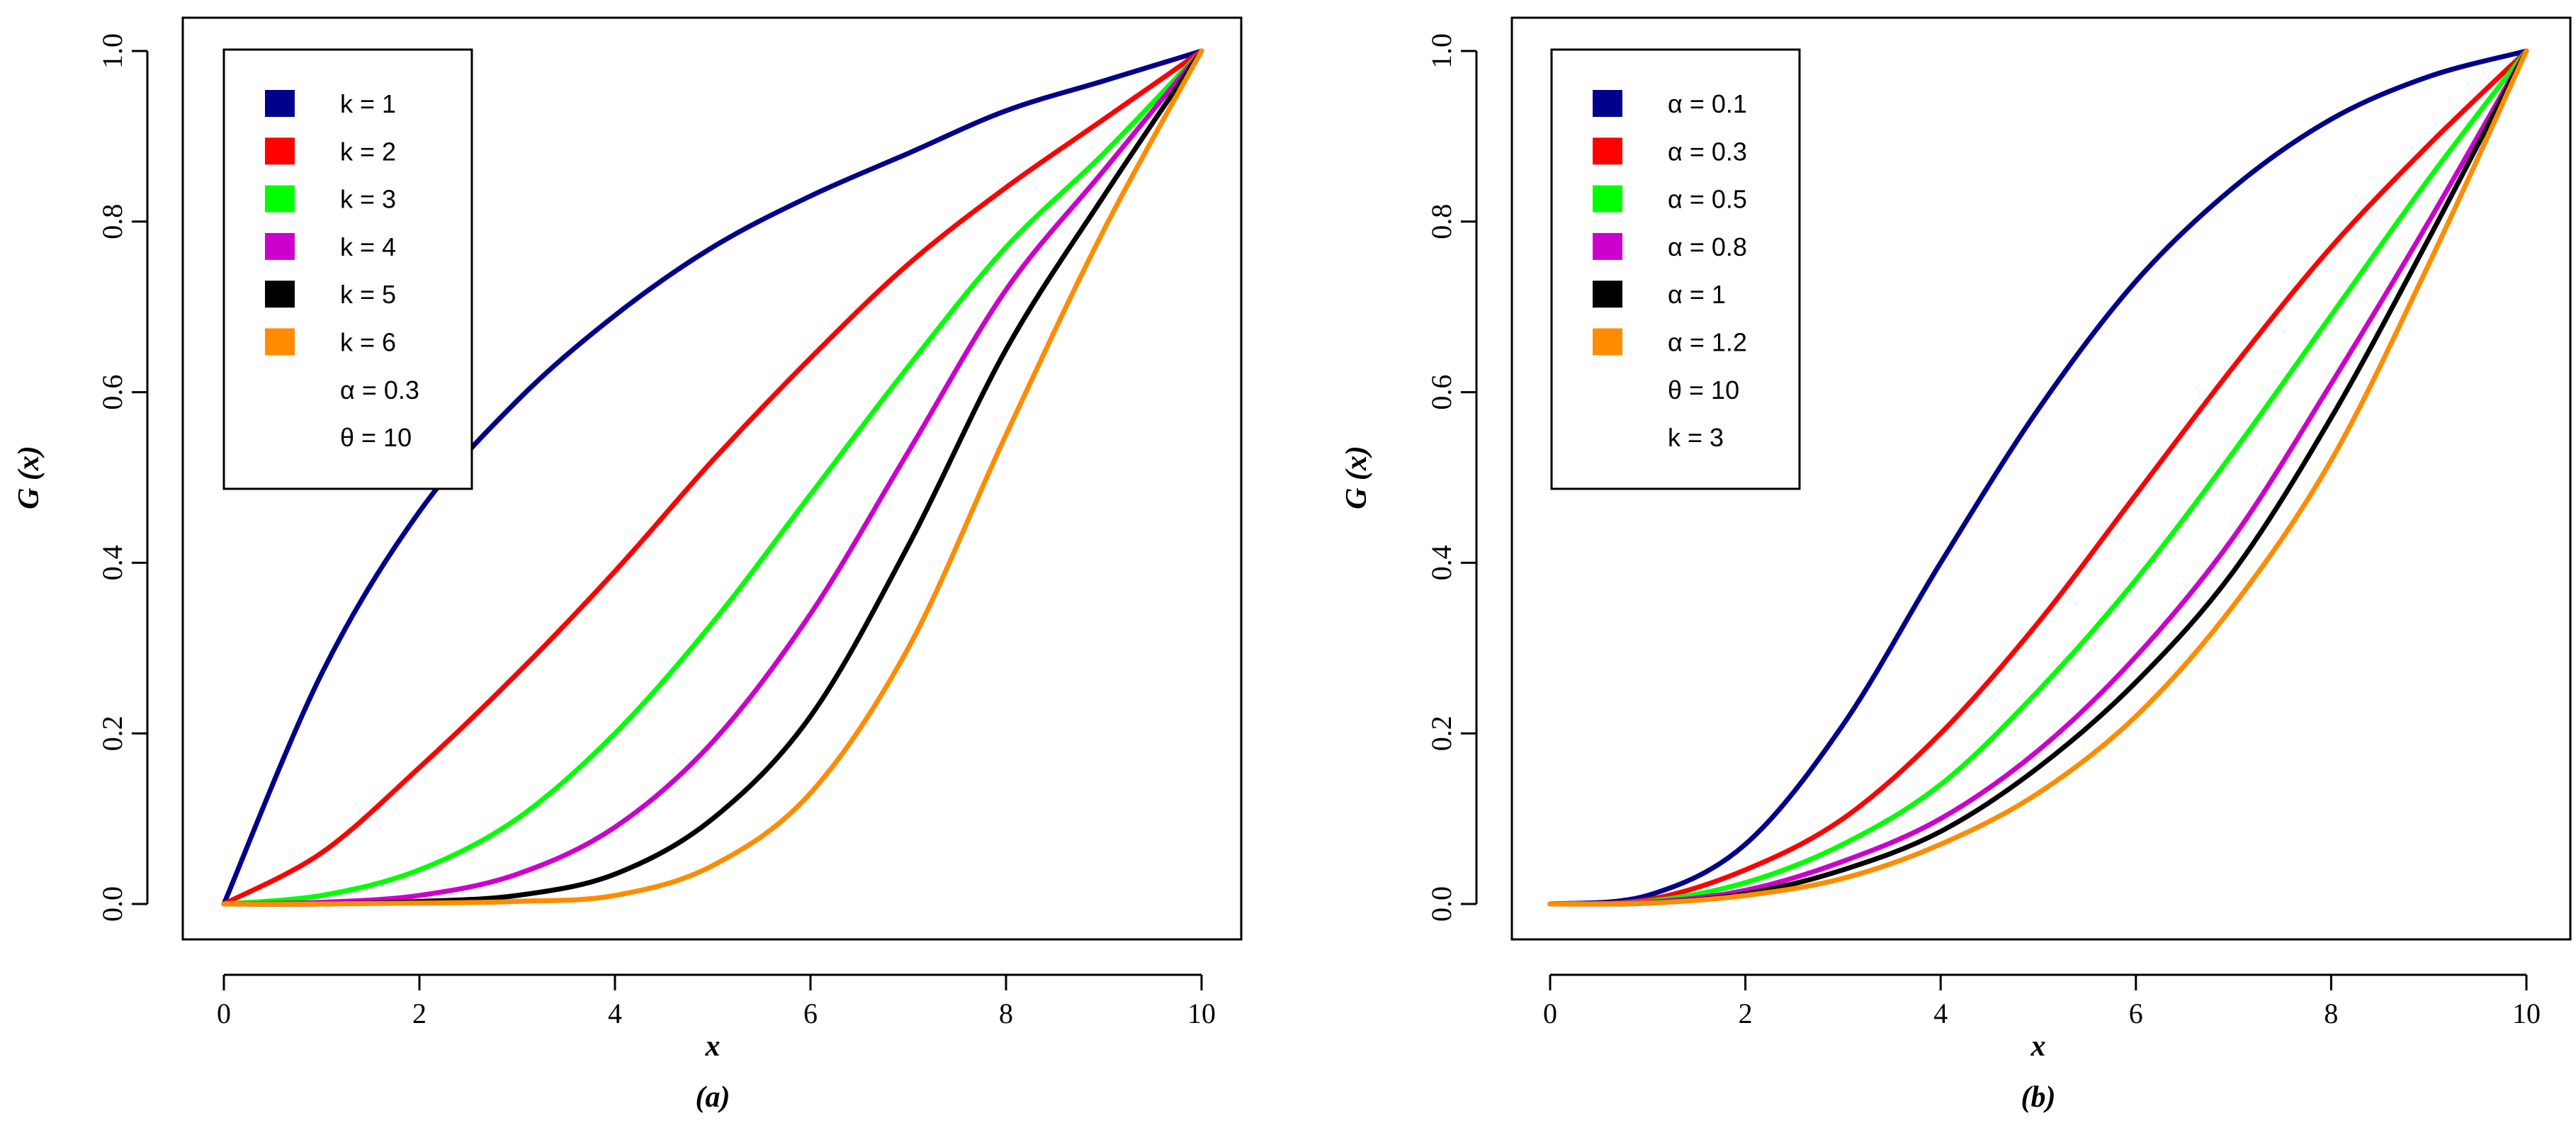 The height and width of the screenshot is (1125, 2576). Describe the element at coordinates (368, 199) in the screenshot. I see `legend-label: k = 3` at that location.